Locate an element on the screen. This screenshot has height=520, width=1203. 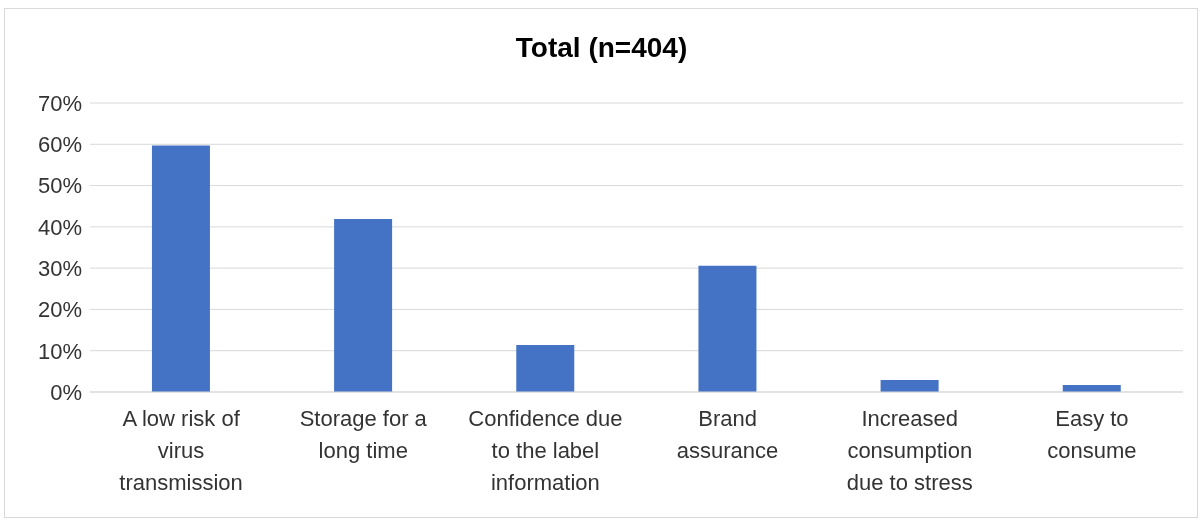
y-tick-label: 30% is located at coordinates (59, 268).